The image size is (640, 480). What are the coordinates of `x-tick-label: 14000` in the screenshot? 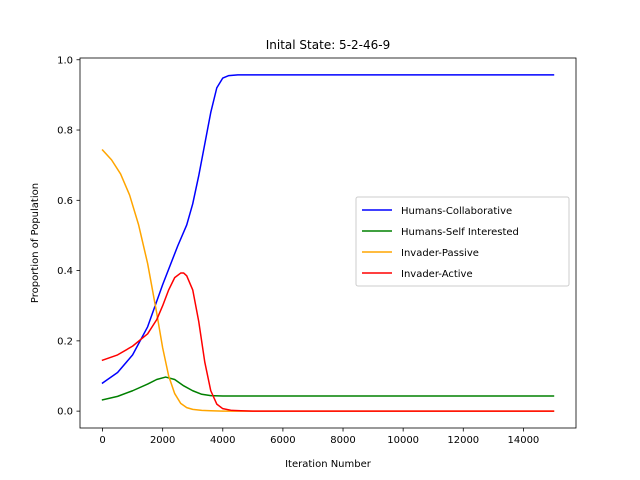 It's located at (523, 440).